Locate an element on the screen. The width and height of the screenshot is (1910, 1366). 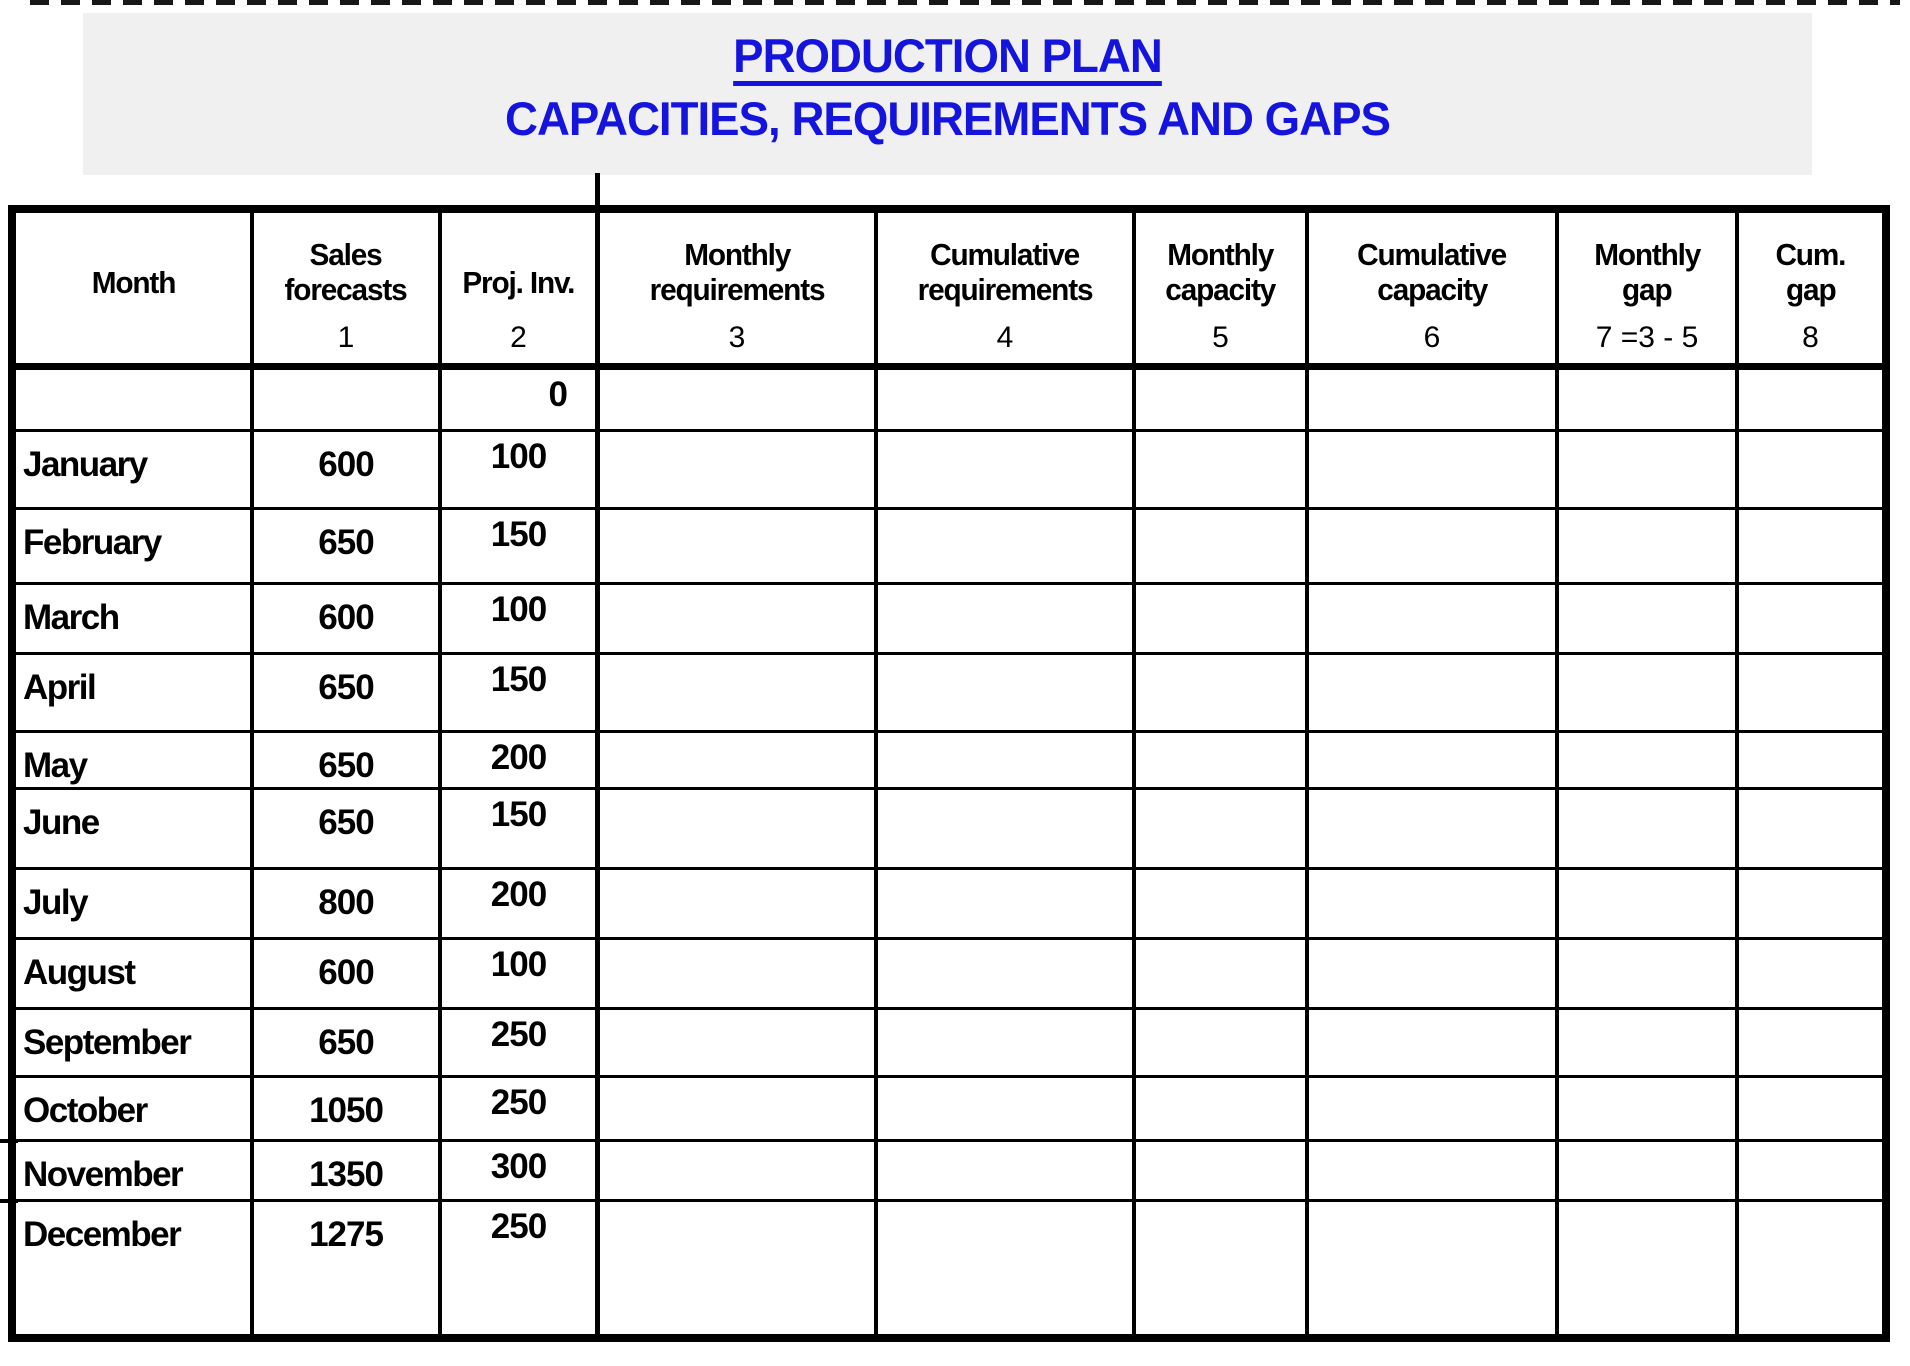
header-label: gap is located at coordinates (1811, 290).